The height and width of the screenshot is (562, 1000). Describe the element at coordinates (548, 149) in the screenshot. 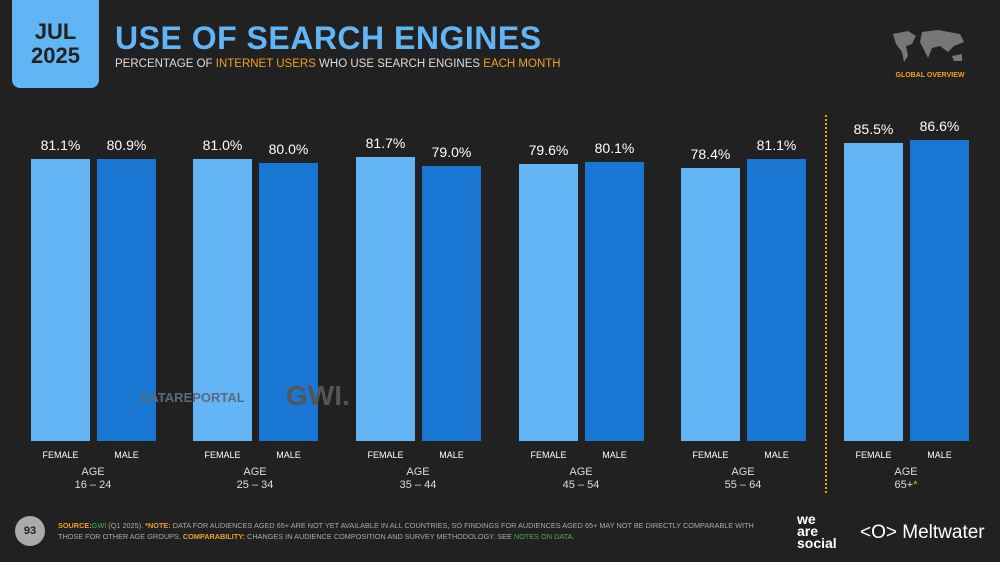

I see `female-value-label: 79.6%` at that location.